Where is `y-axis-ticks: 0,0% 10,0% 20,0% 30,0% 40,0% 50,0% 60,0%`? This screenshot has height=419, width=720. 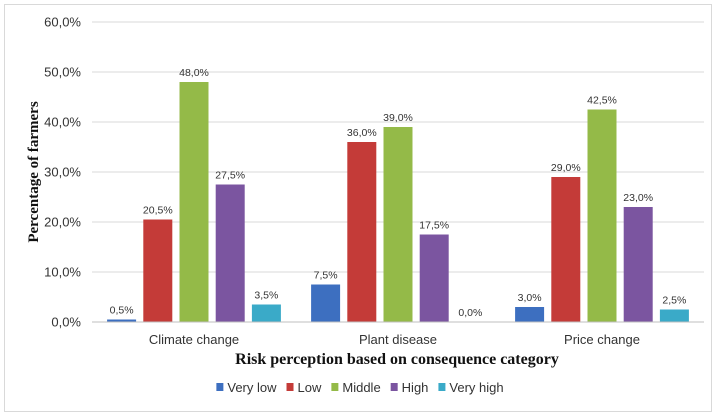 y-axis-ticks: 0,0% 10,0% 20,0% 30,0% 40,0% 50,0% 60,0% is located at coordinates (62, 172).